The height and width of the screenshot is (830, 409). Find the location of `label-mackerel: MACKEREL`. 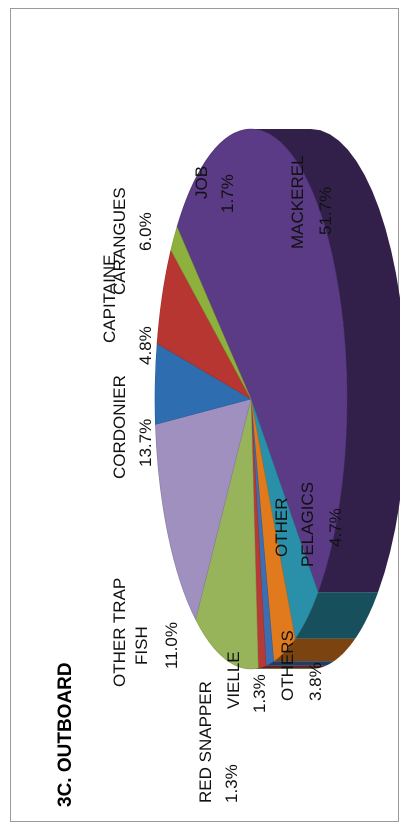

label-mackerel: MACKEREL is located at coordinates (297, 202).